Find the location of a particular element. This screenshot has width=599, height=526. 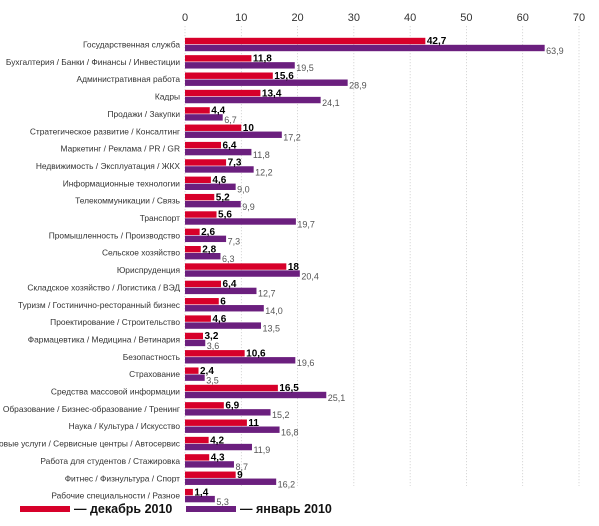

x-tick-label: 10 is located at coordinates (241, 18).